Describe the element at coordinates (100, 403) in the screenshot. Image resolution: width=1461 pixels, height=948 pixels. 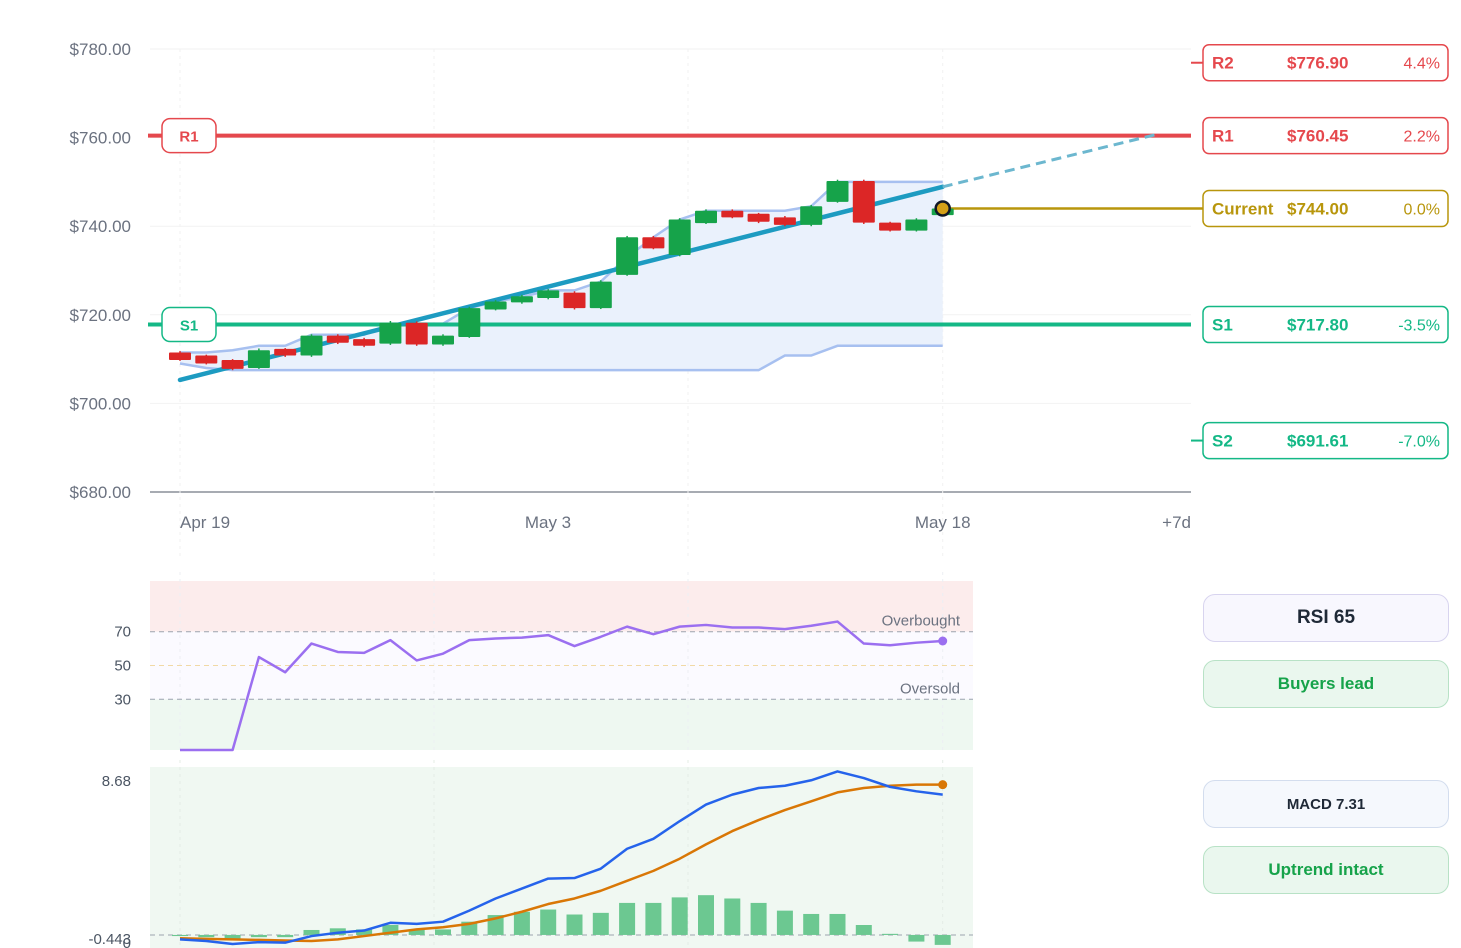
I see `price-y-tick-label: $700.00` at that location.